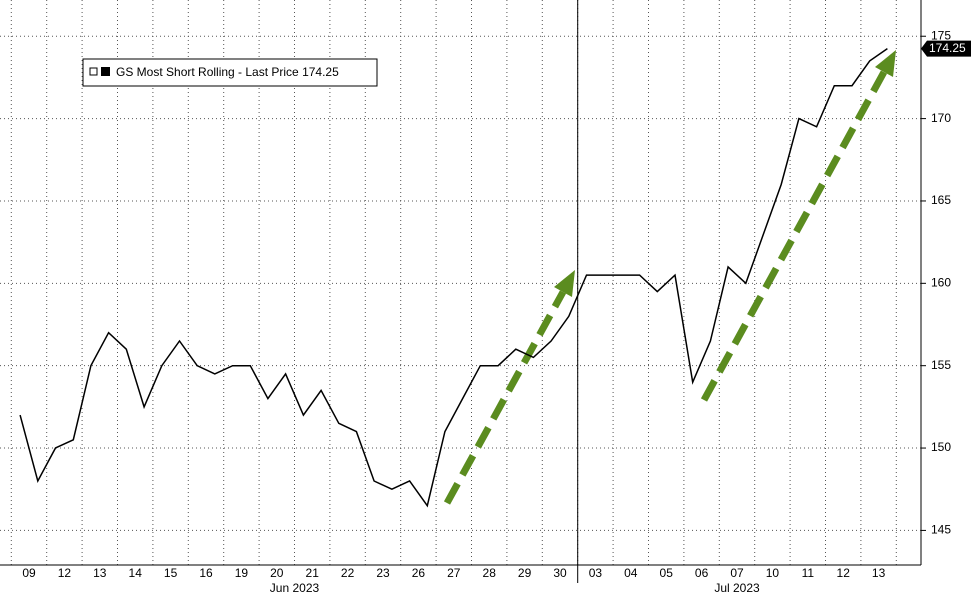 The width and height of the screenshot is (971, 602). Describe the element at coordinates (525, 573) in the screenshot. I see `x-tick-label: 29` at that location.